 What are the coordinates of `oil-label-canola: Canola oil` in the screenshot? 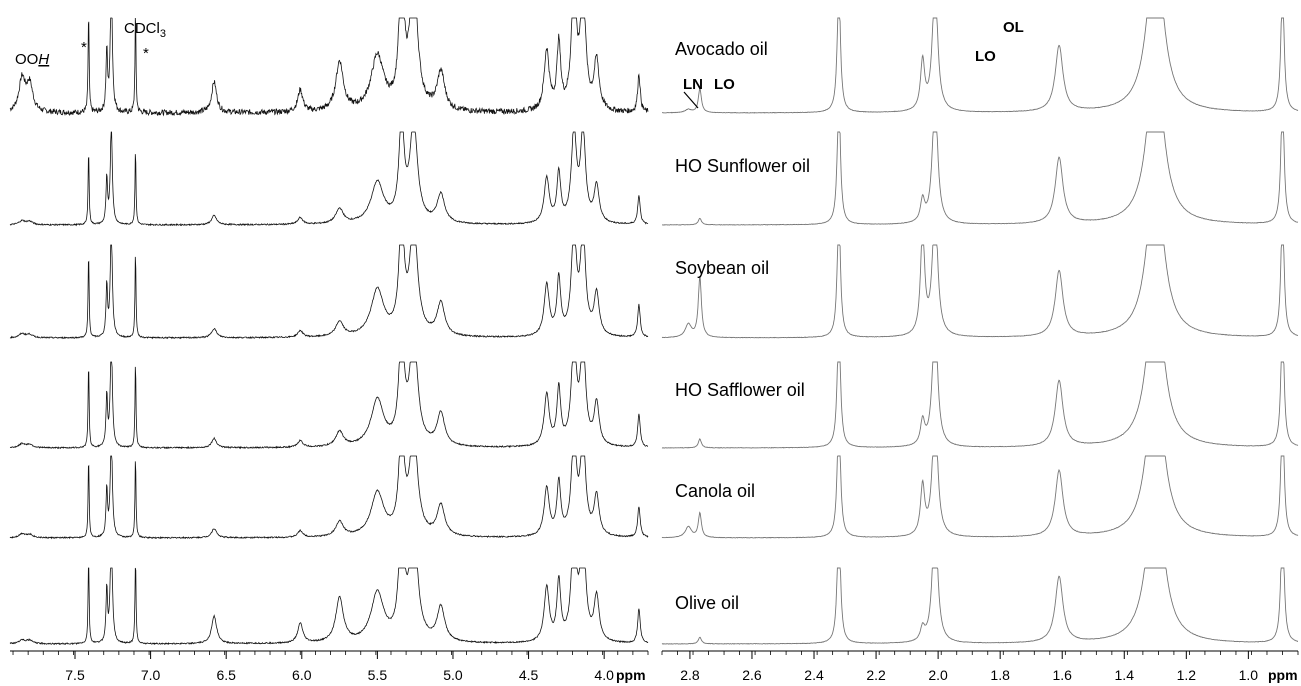 It's located at (715, 491).